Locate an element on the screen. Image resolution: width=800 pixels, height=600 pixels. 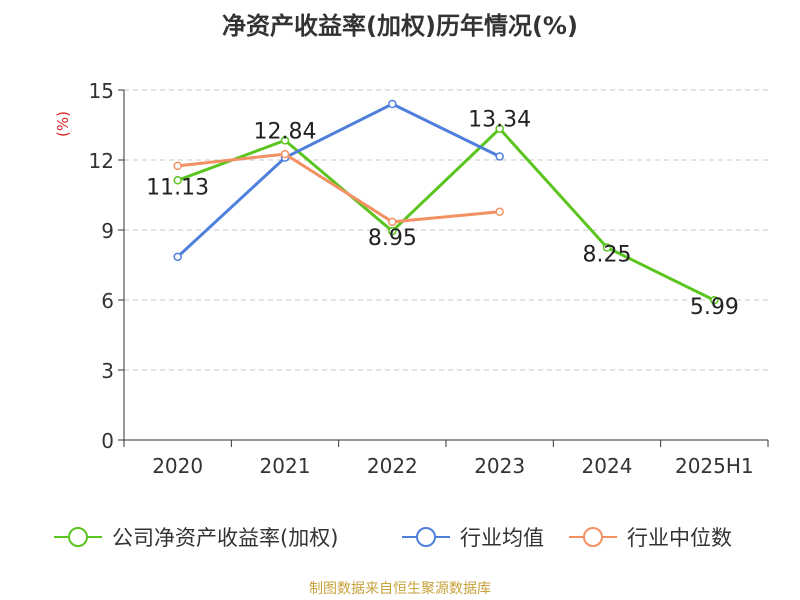
x-tick-label: 2022 is located at coordinates (392, 466).